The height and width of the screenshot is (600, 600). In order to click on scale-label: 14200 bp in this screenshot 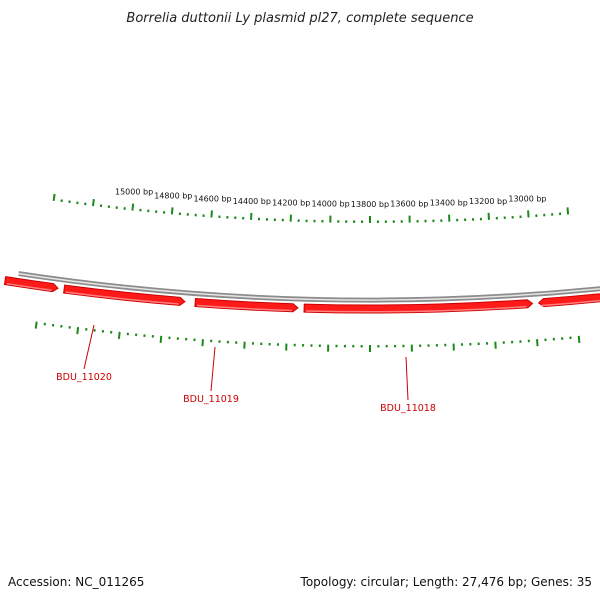, I will do `click(291, 203)`.